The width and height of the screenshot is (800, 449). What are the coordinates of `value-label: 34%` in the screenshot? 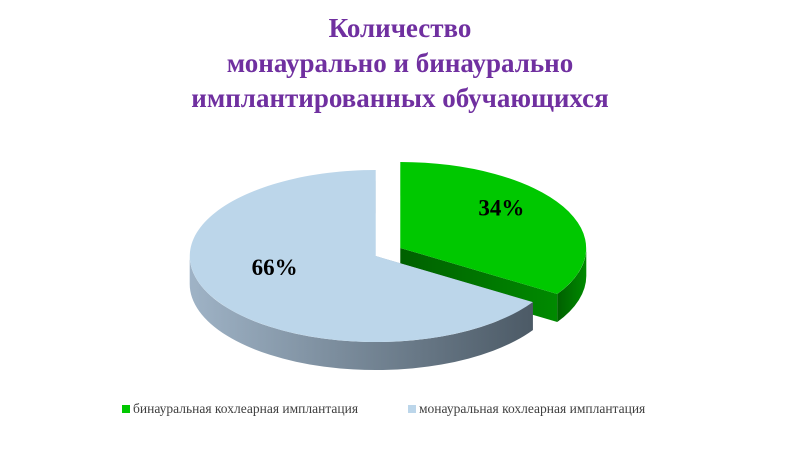 It's located at (501, 208).